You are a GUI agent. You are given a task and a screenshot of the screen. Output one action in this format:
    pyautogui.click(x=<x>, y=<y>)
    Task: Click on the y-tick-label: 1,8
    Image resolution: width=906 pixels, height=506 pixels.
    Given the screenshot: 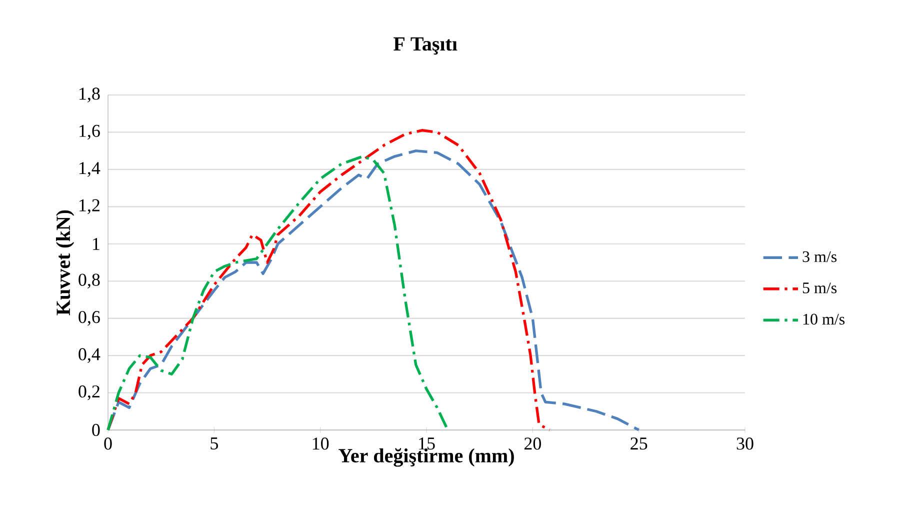 What is the action you would take?
    pyautogui.click(x=90, y=95)
    